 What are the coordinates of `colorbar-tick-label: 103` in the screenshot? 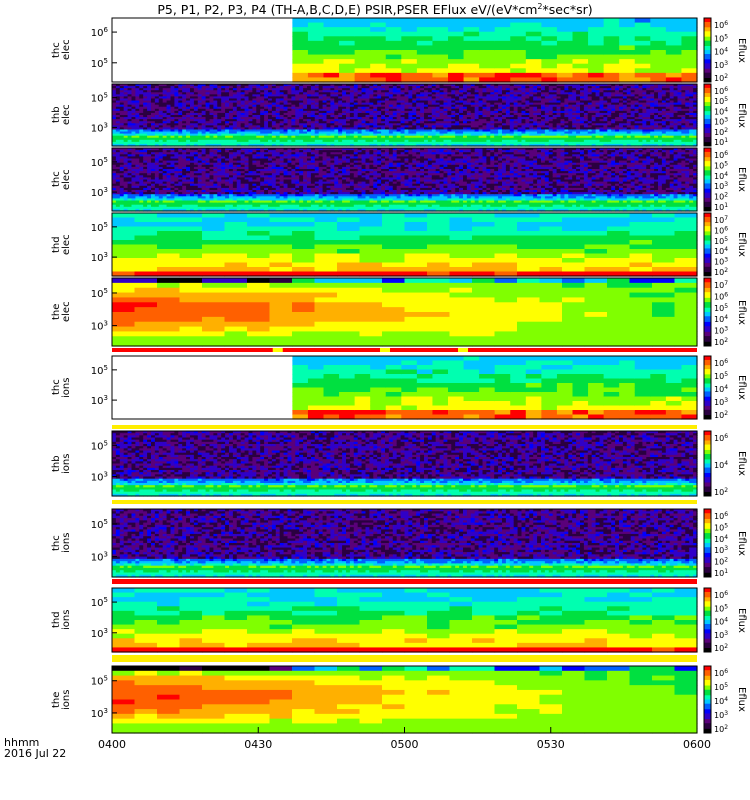 It's located at (721, 65).